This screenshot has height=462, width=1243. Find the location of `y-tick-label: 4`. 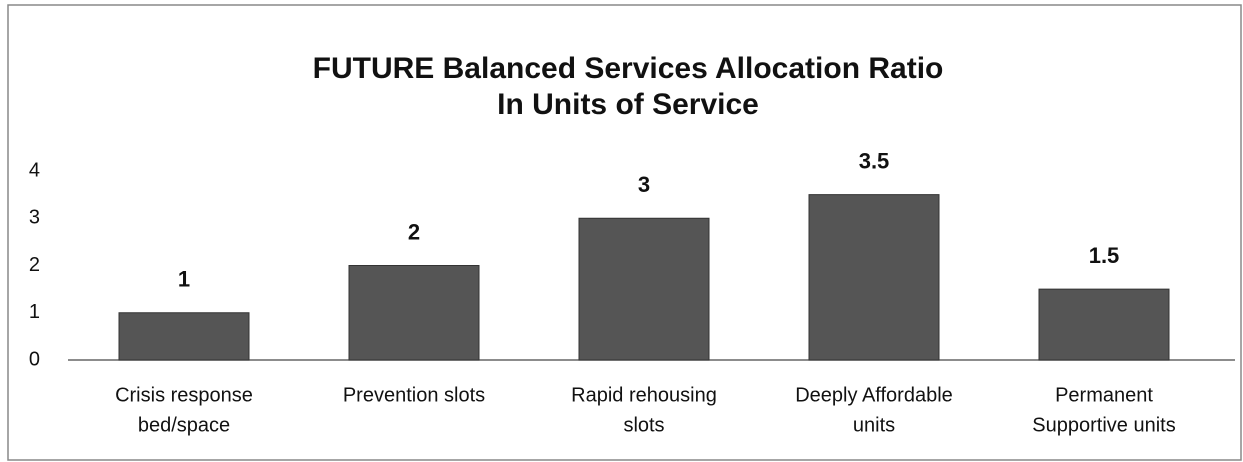

y-tick-label: 4 is located at coordinates (34, 170).